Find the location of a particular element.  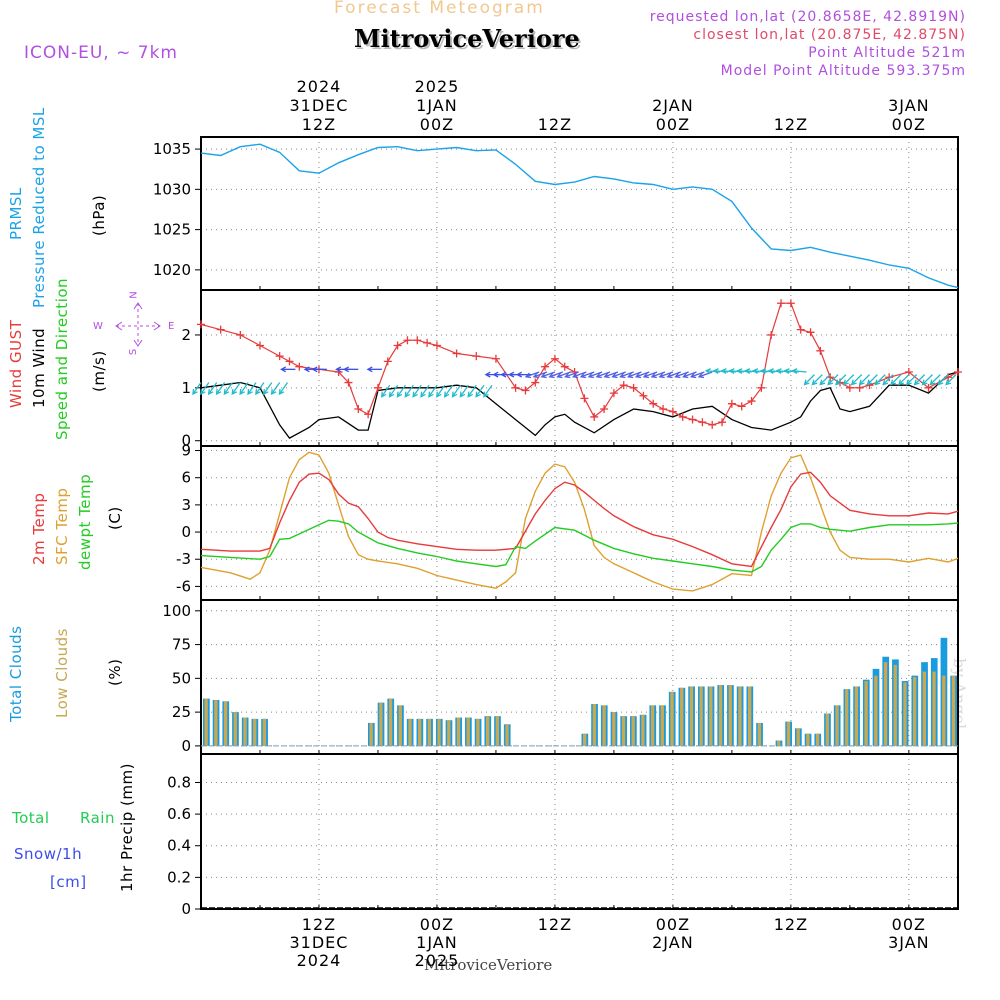

y-tick-label: 0.2 is located at coordinates (179, 877).